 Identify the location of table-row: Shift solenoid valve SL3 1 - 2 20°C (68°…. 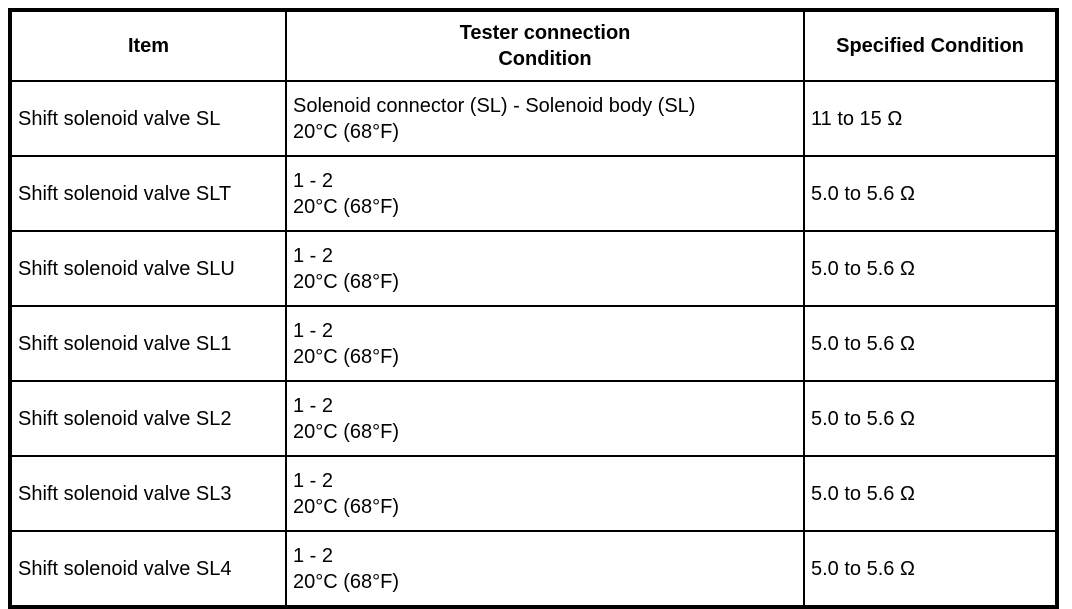
(533, 493).